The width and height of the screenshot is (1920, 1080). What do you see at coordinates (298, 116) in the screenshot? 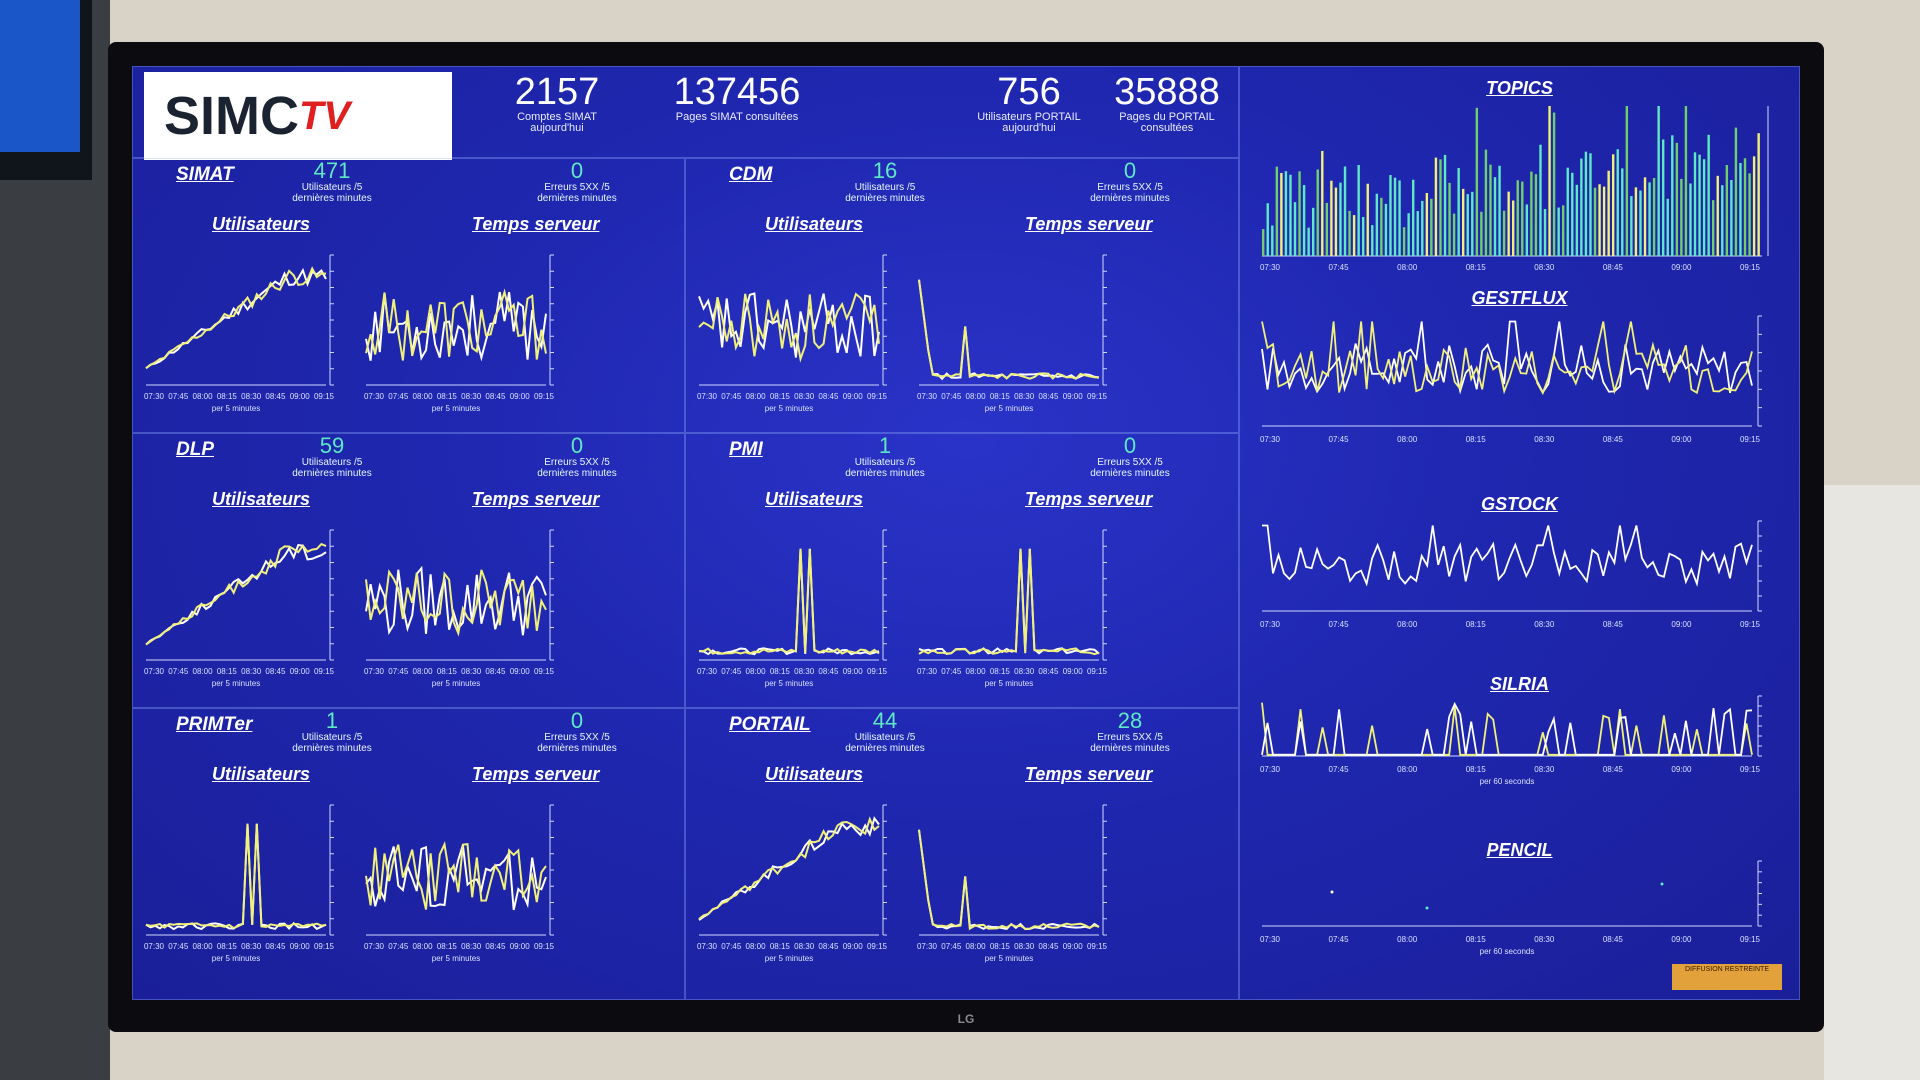
I see `simc-tv-logo: SIMCTV` at bounding box center [298, 116].